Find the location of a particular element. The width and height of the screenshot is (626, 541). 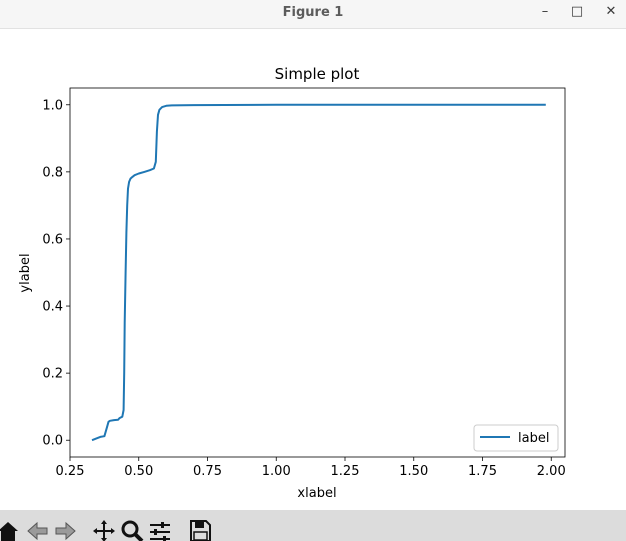

y-tick-label: 0.6 is located at coordinates (52, 239).